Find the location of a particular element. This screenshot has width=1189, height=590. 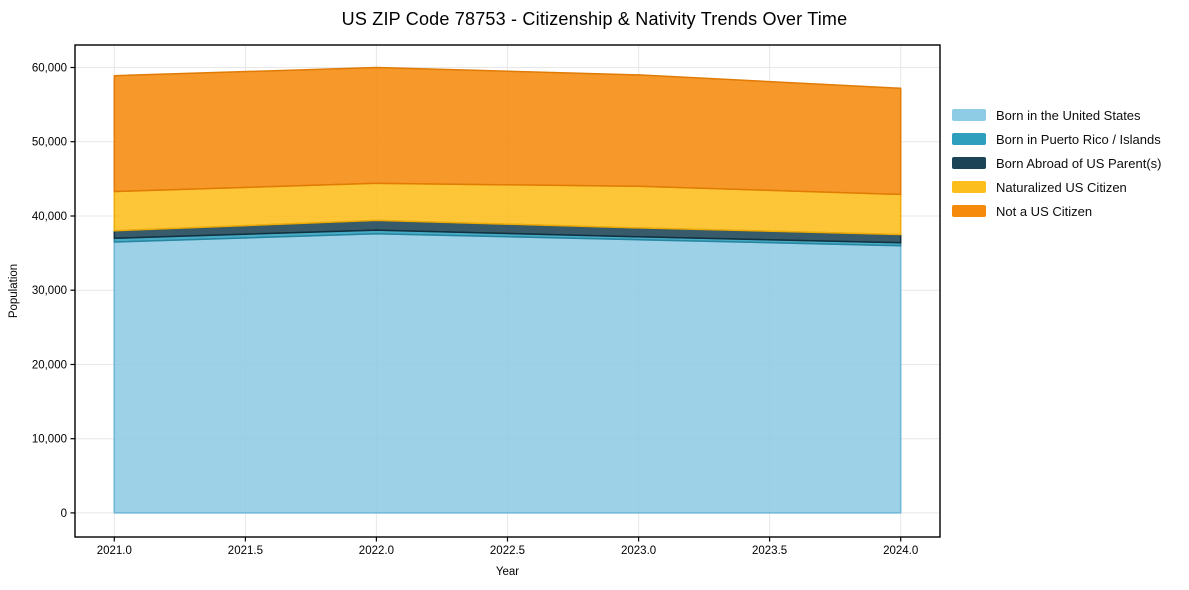

y-tick-label: 50,000 is located at coordinates (49, 143).